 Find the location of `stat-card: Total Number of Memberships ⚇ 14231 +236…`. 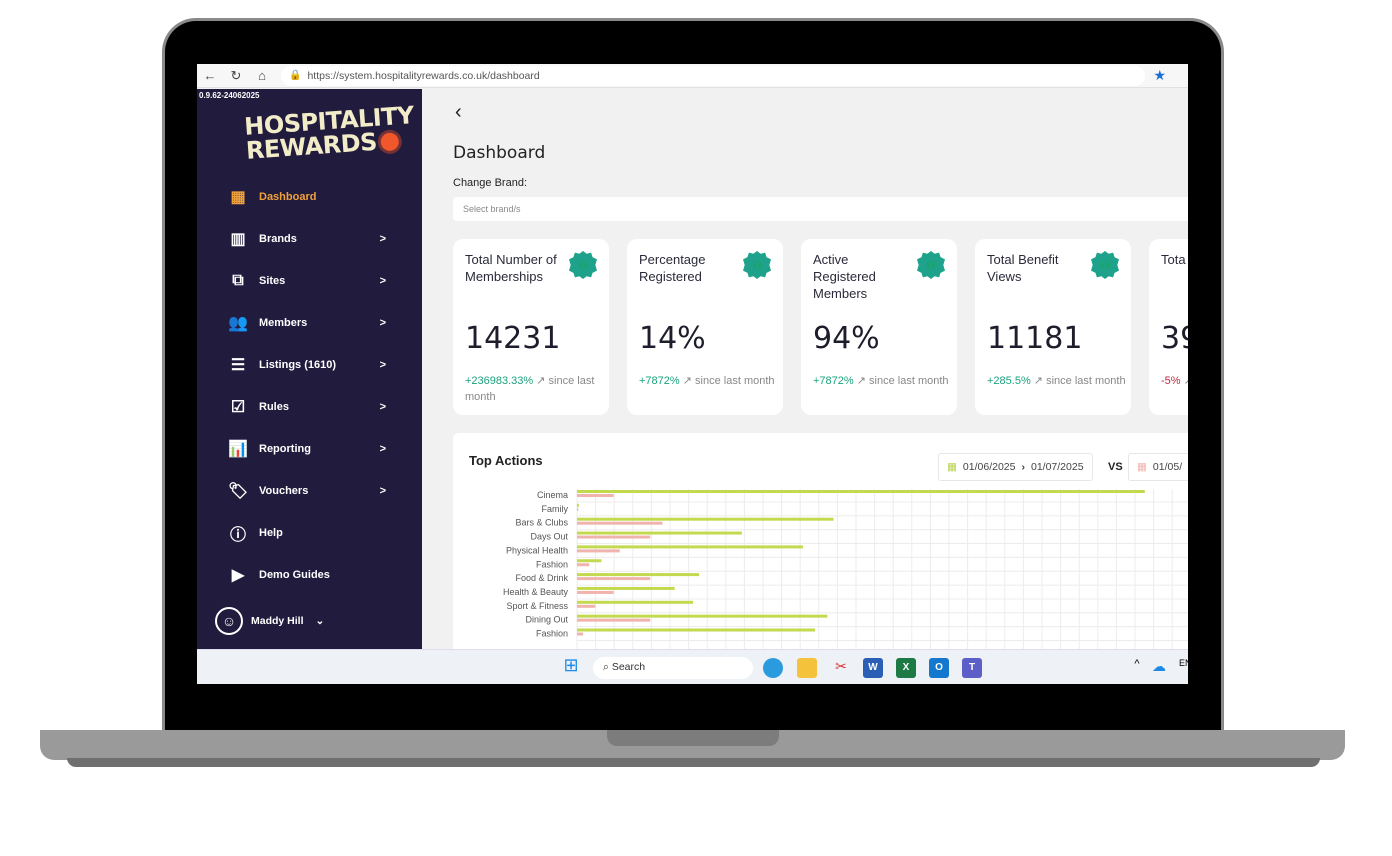

stat-card: Total Number of Memberships ⚇ 14231 +236… is located at coordinates (531, 327).